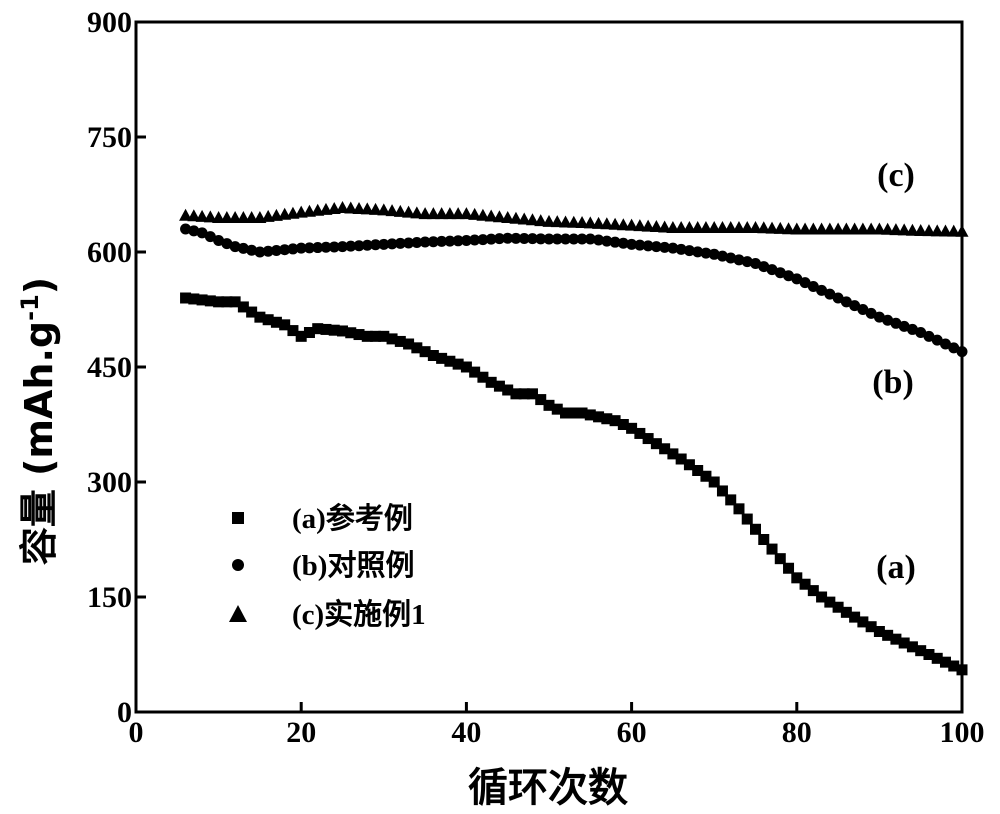 This screenshot has width=1000, height=814. Describe the element at coordinates (238, 613) in the screenshot. I see `legend-marker-triangle` at that location.